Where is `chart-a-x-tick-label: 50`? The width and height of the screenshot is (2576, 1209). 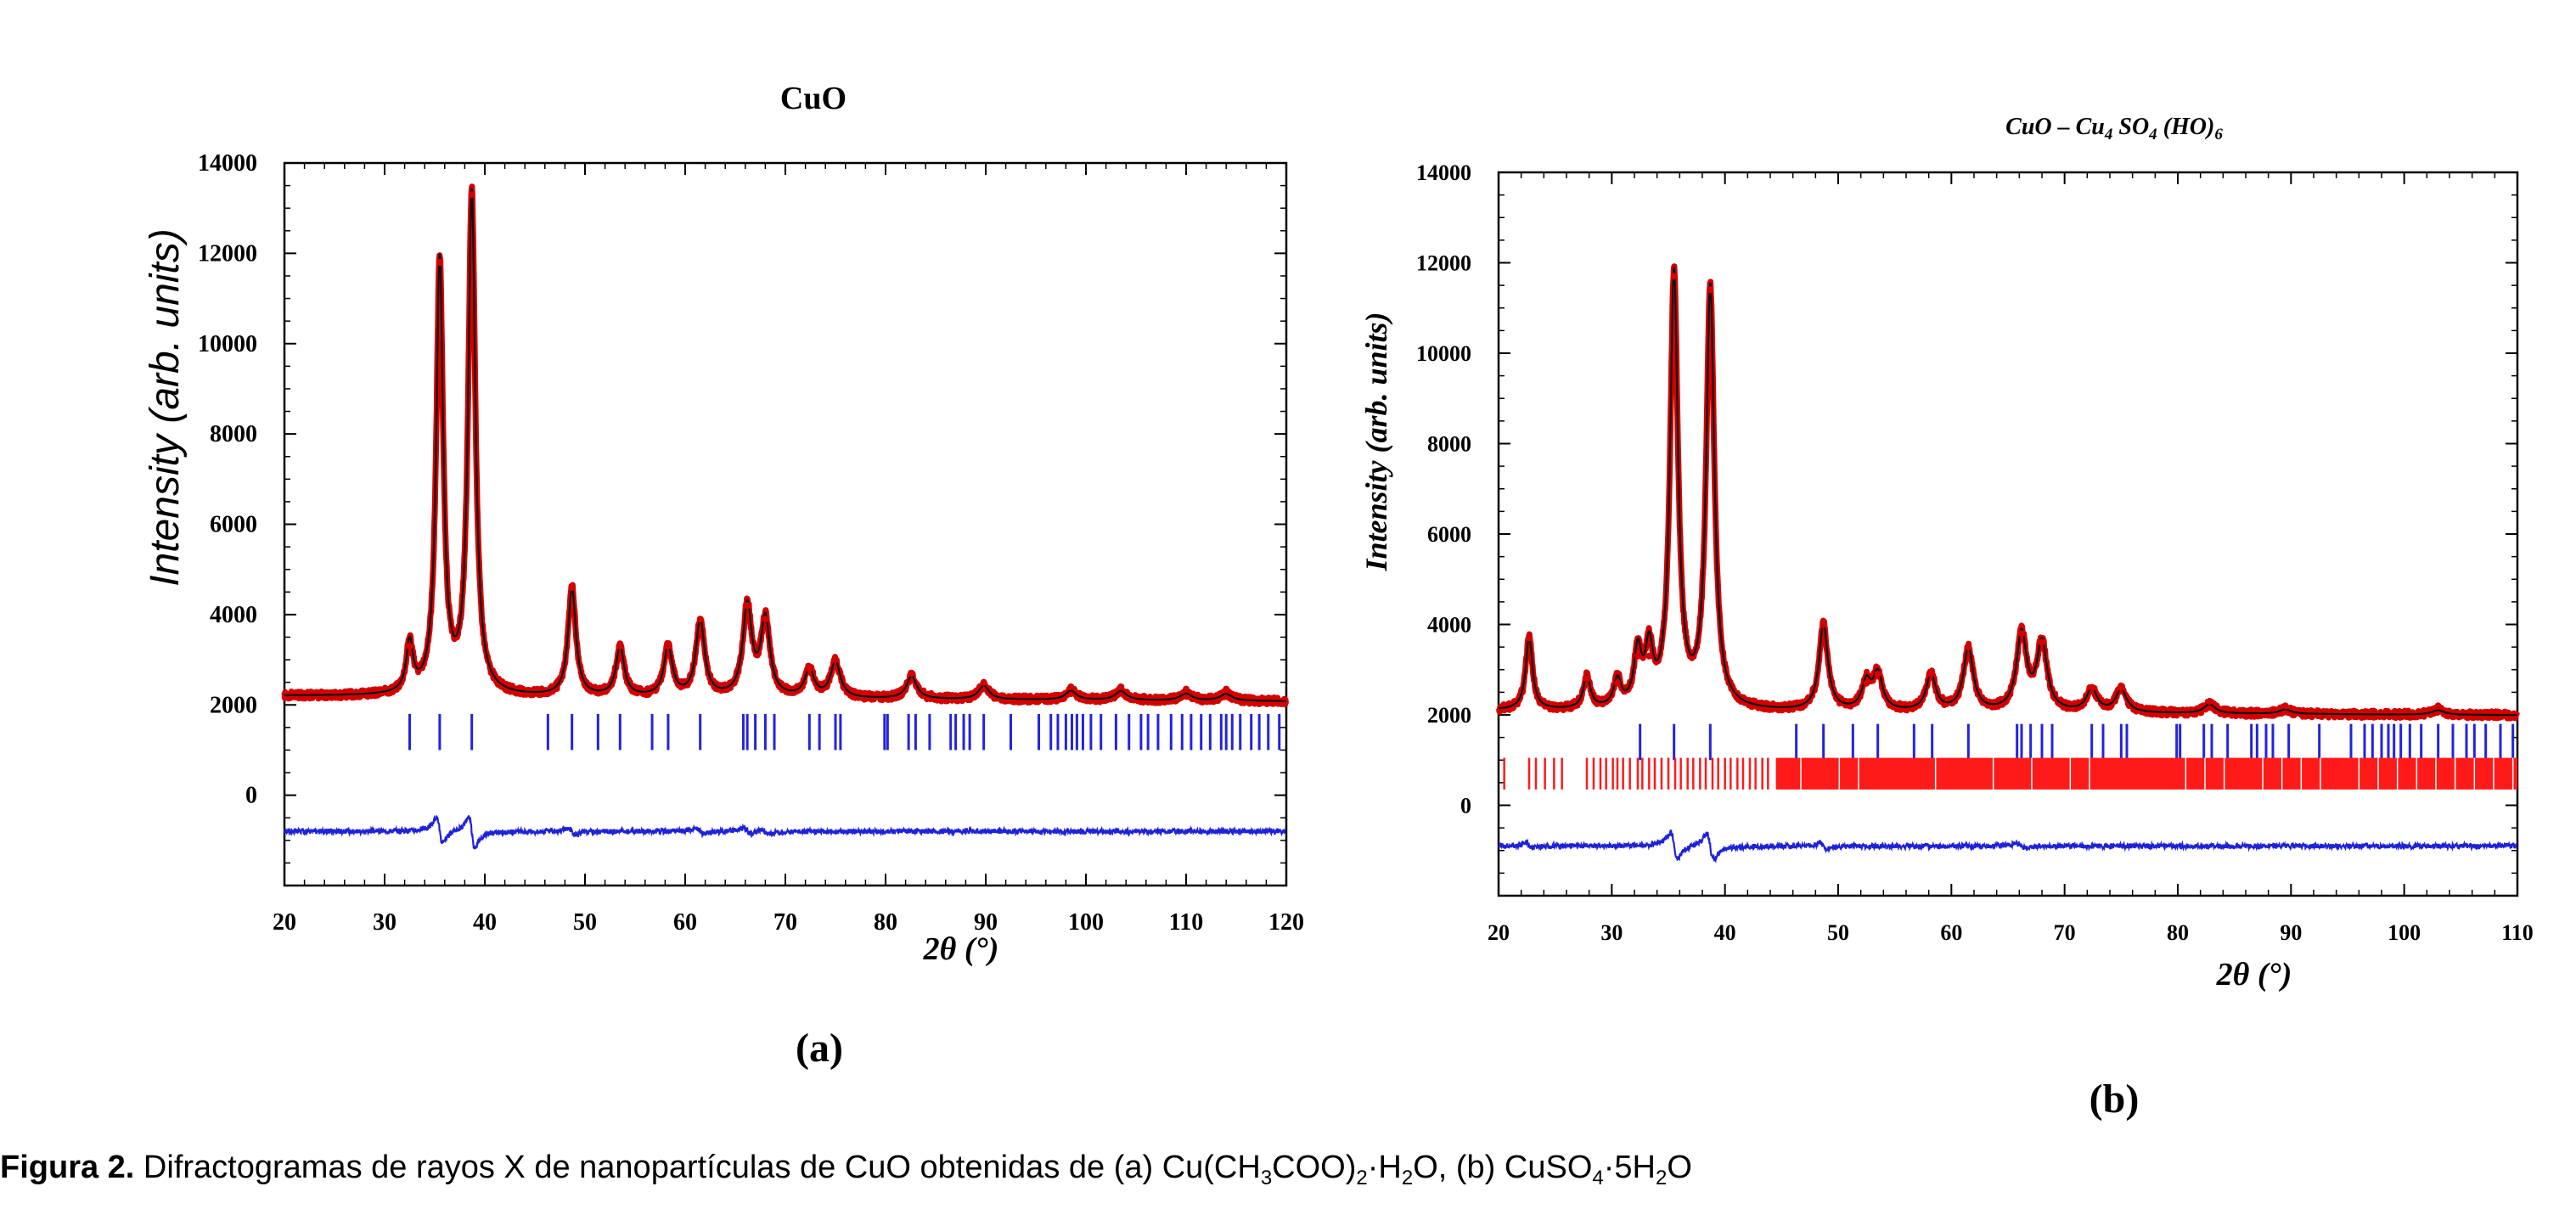 chart-a-x-tick-label: 50 is located at coordinates (585, 922).